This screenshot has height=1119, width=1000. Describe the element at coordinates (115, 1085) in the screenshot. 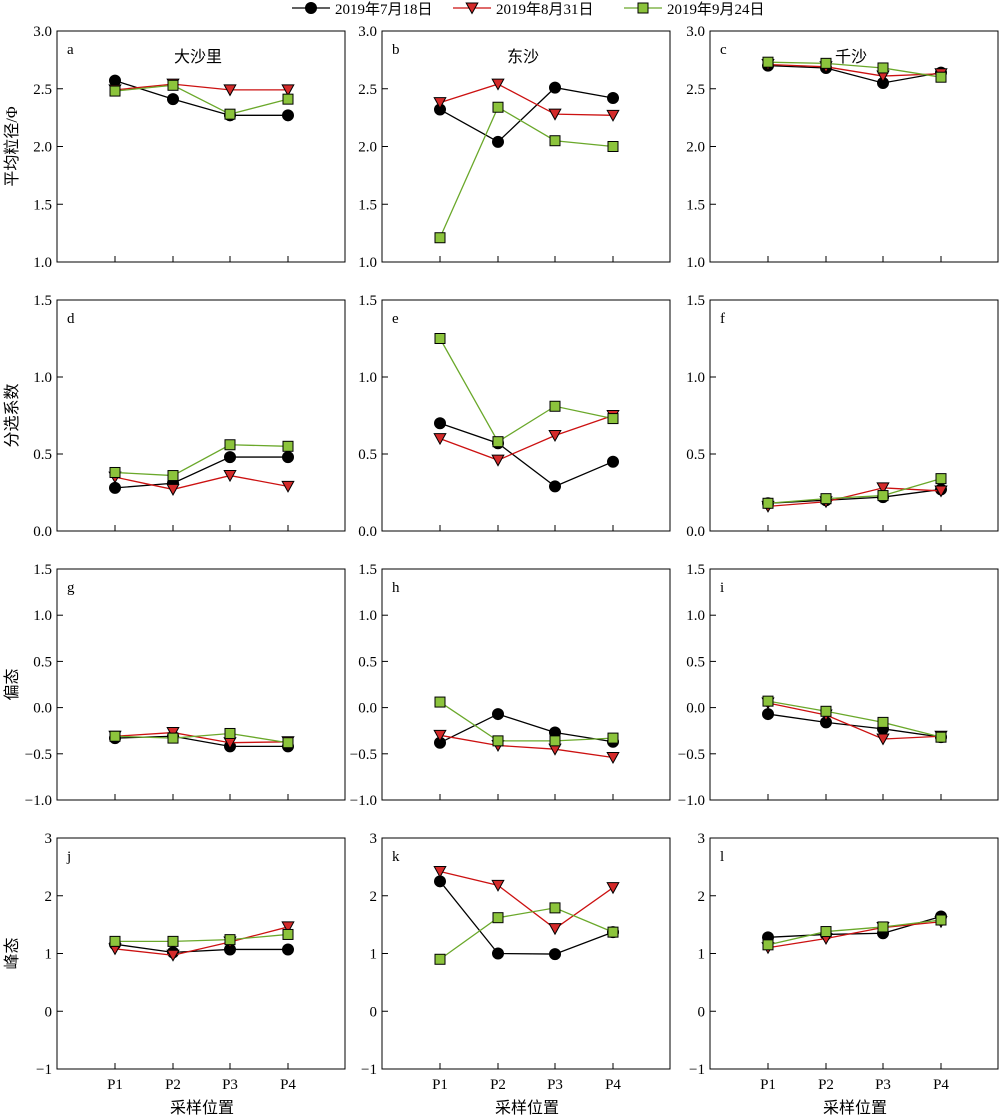

I see `x-tick-label: P1` at that location.